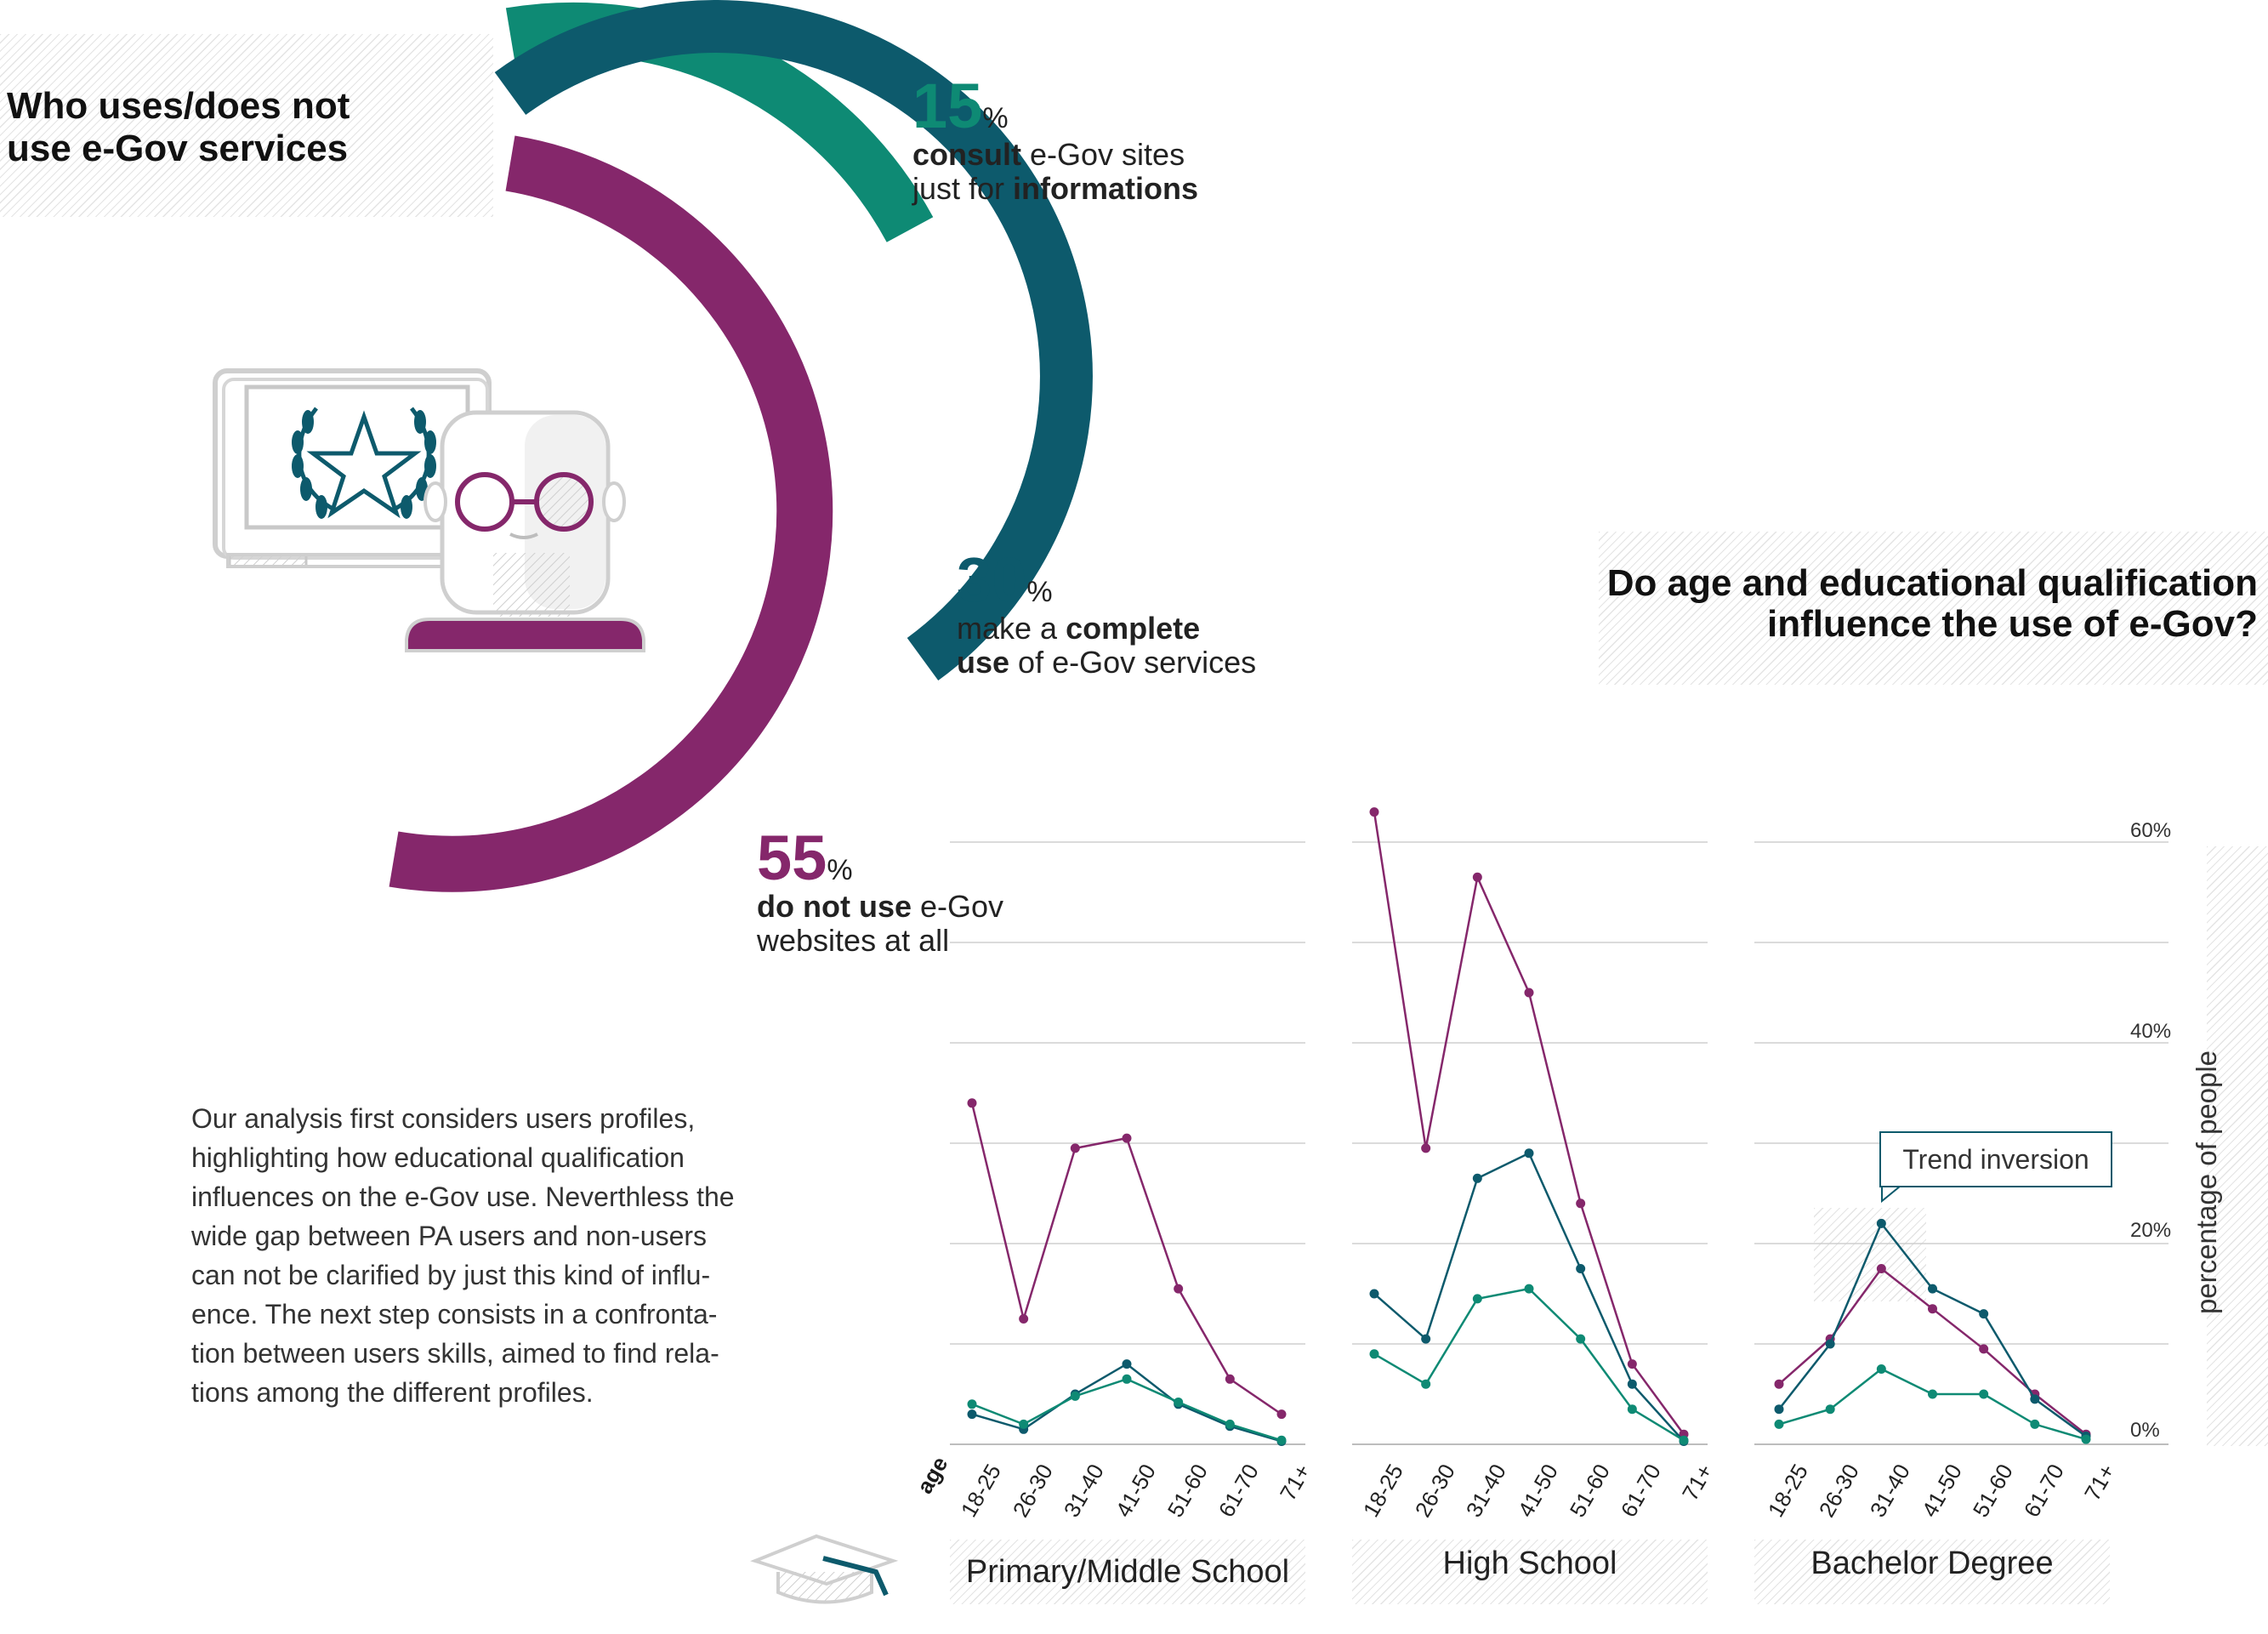 The height and width of the screenshot is (1634, 2268). I want to click on panel-label-background-high, so click(1530, 1572).